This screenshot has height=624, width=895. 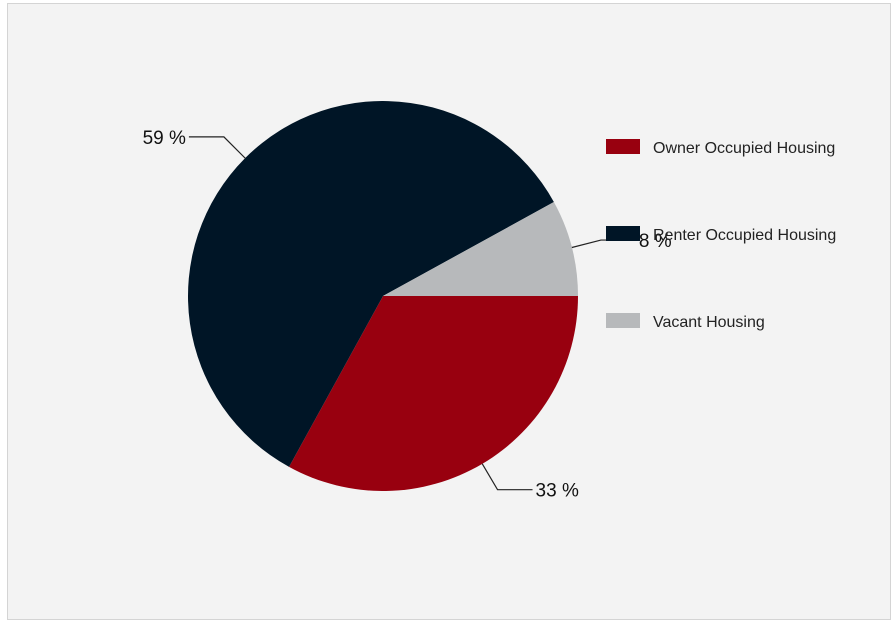 I want to click on leader-line-vacant-housing, so click(x=603, y=244).